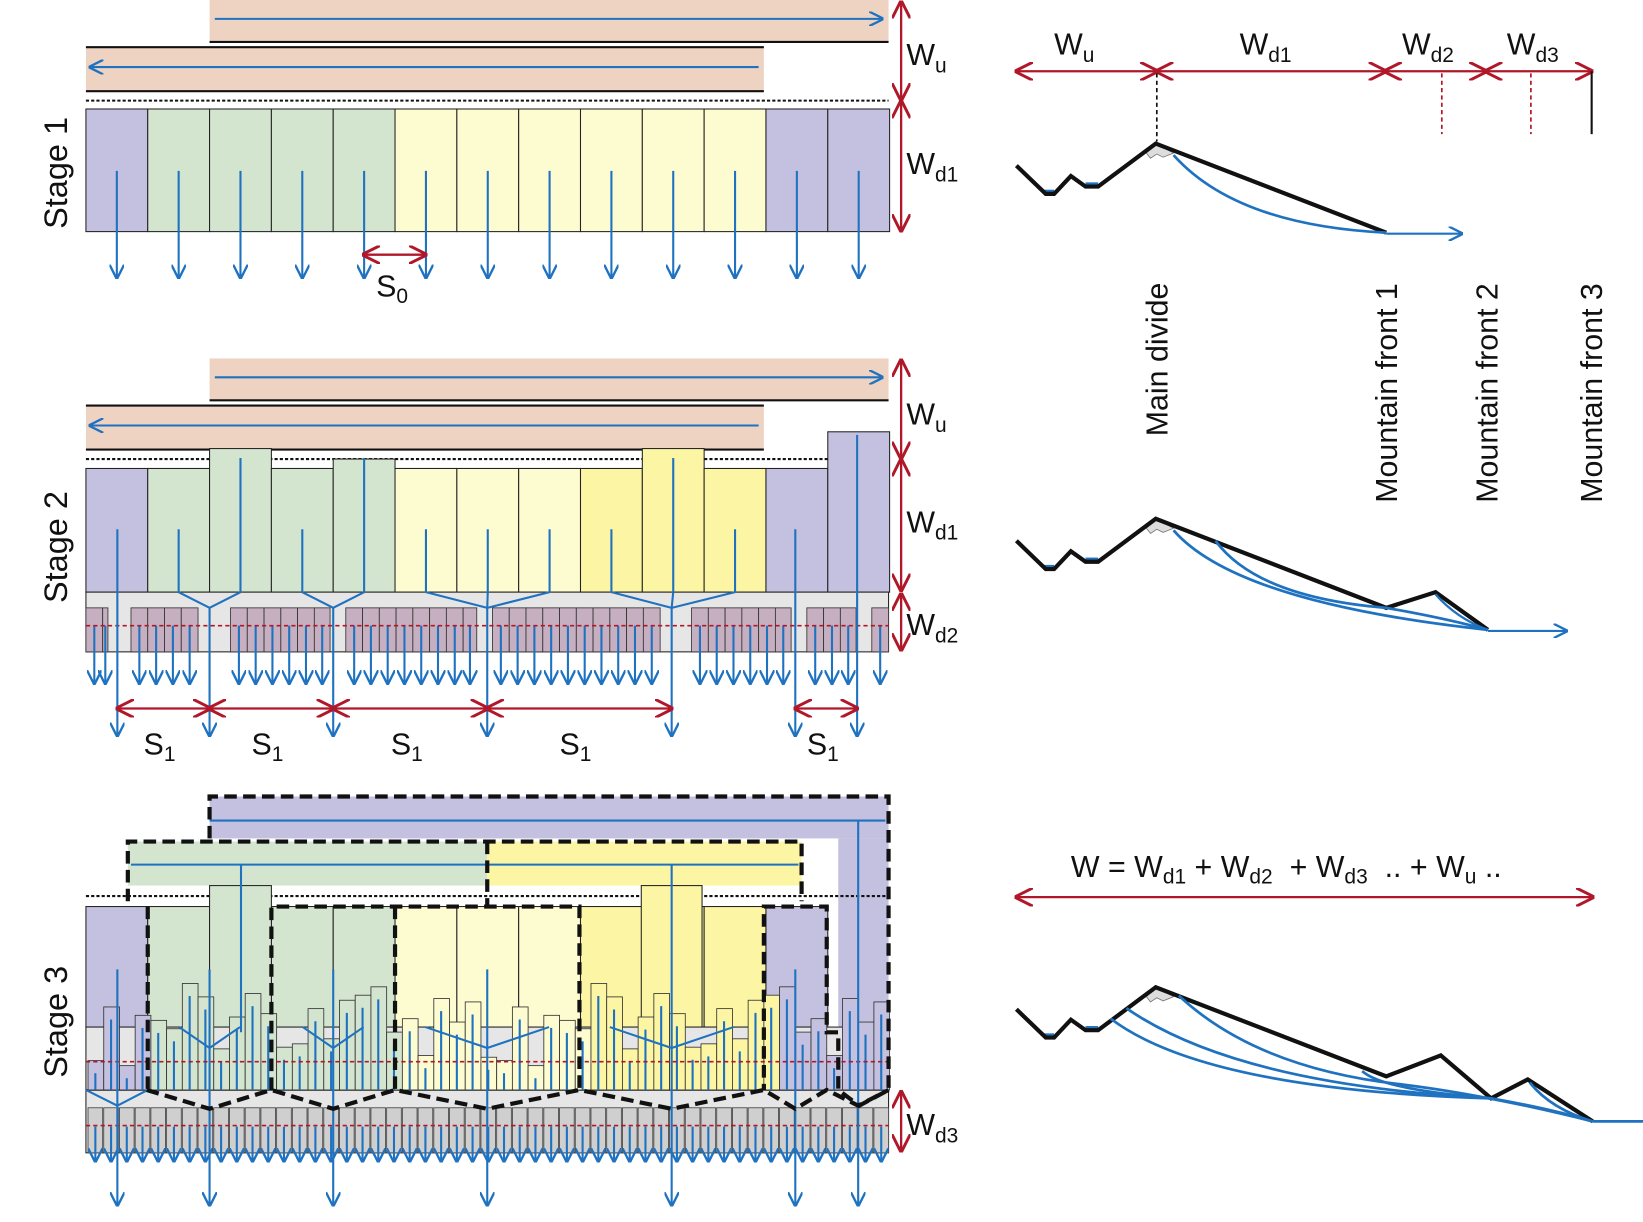  What do you see at coordinates (932, 166) in the screenshot?
I see `wd1-label-stage1: Wd1` at bounding box center [932, 166].